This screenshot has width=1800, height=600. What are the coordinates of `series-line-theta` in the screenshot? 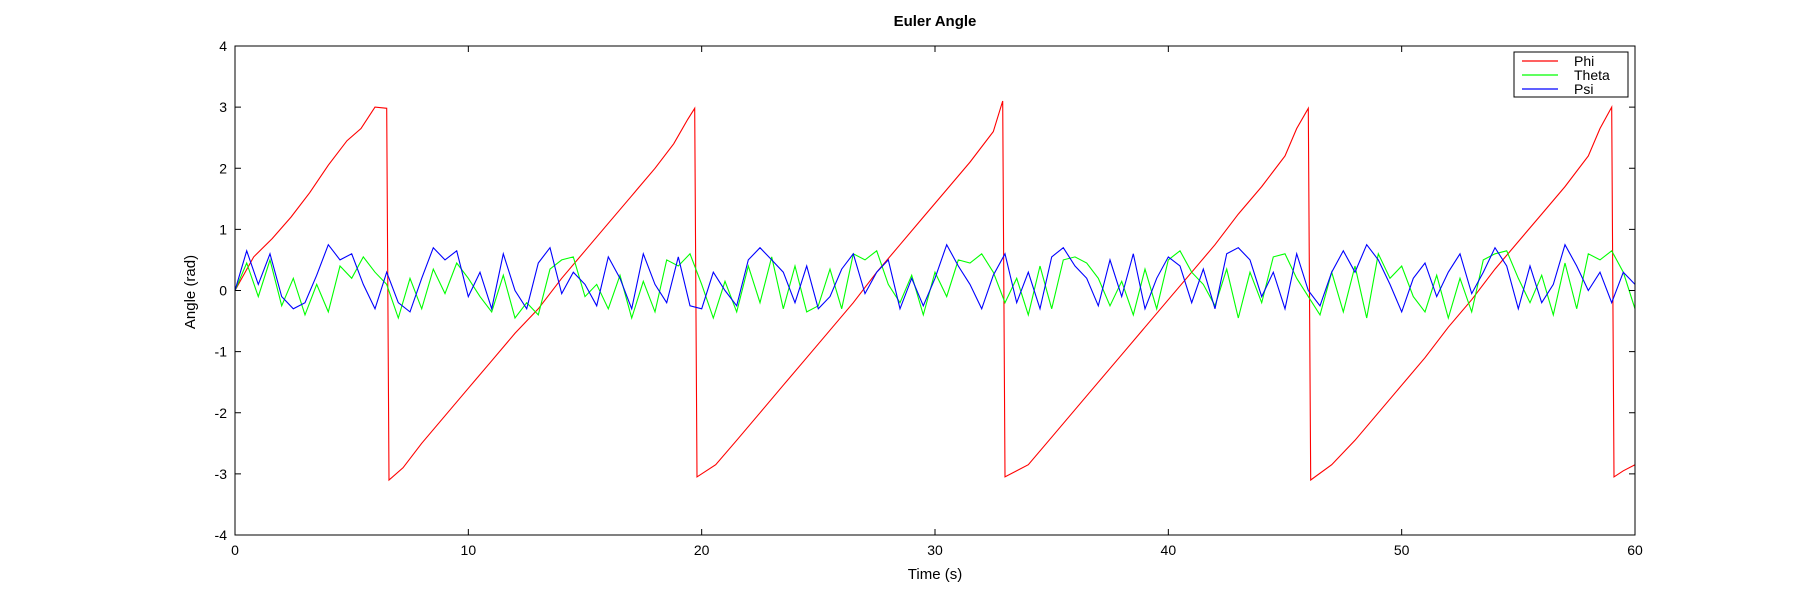 It's located at (935, 285).